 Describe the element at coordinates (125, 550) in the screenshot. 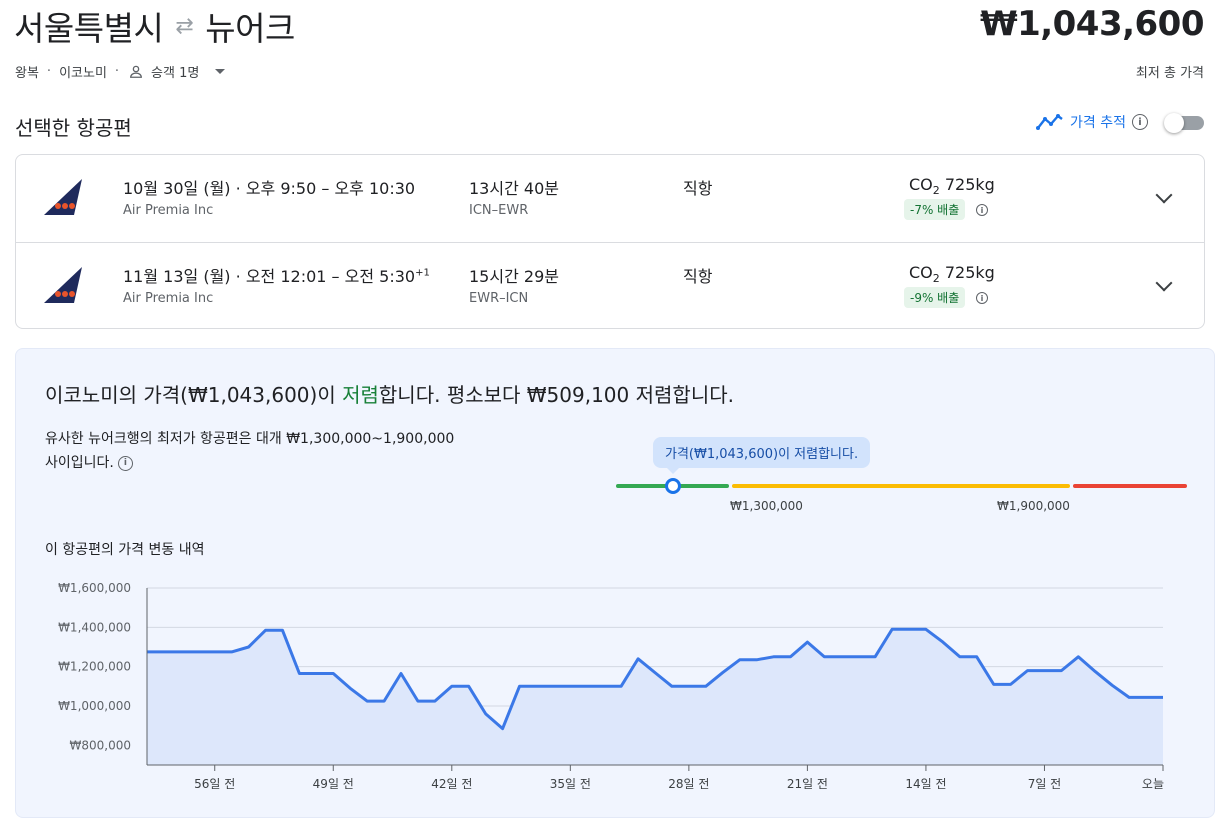

I see `price-history-title: 이 항공편의 가격 변동 내역` at that location.